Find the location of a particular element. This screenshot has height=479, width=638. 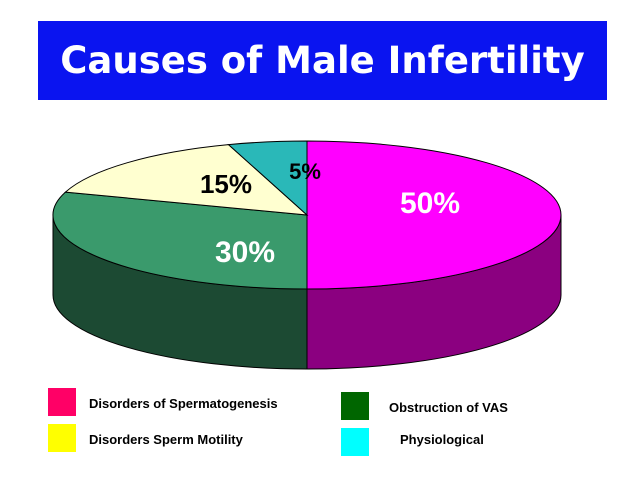

slice-label-spermatogenesis: 50% is located at coordinates (430, 203).